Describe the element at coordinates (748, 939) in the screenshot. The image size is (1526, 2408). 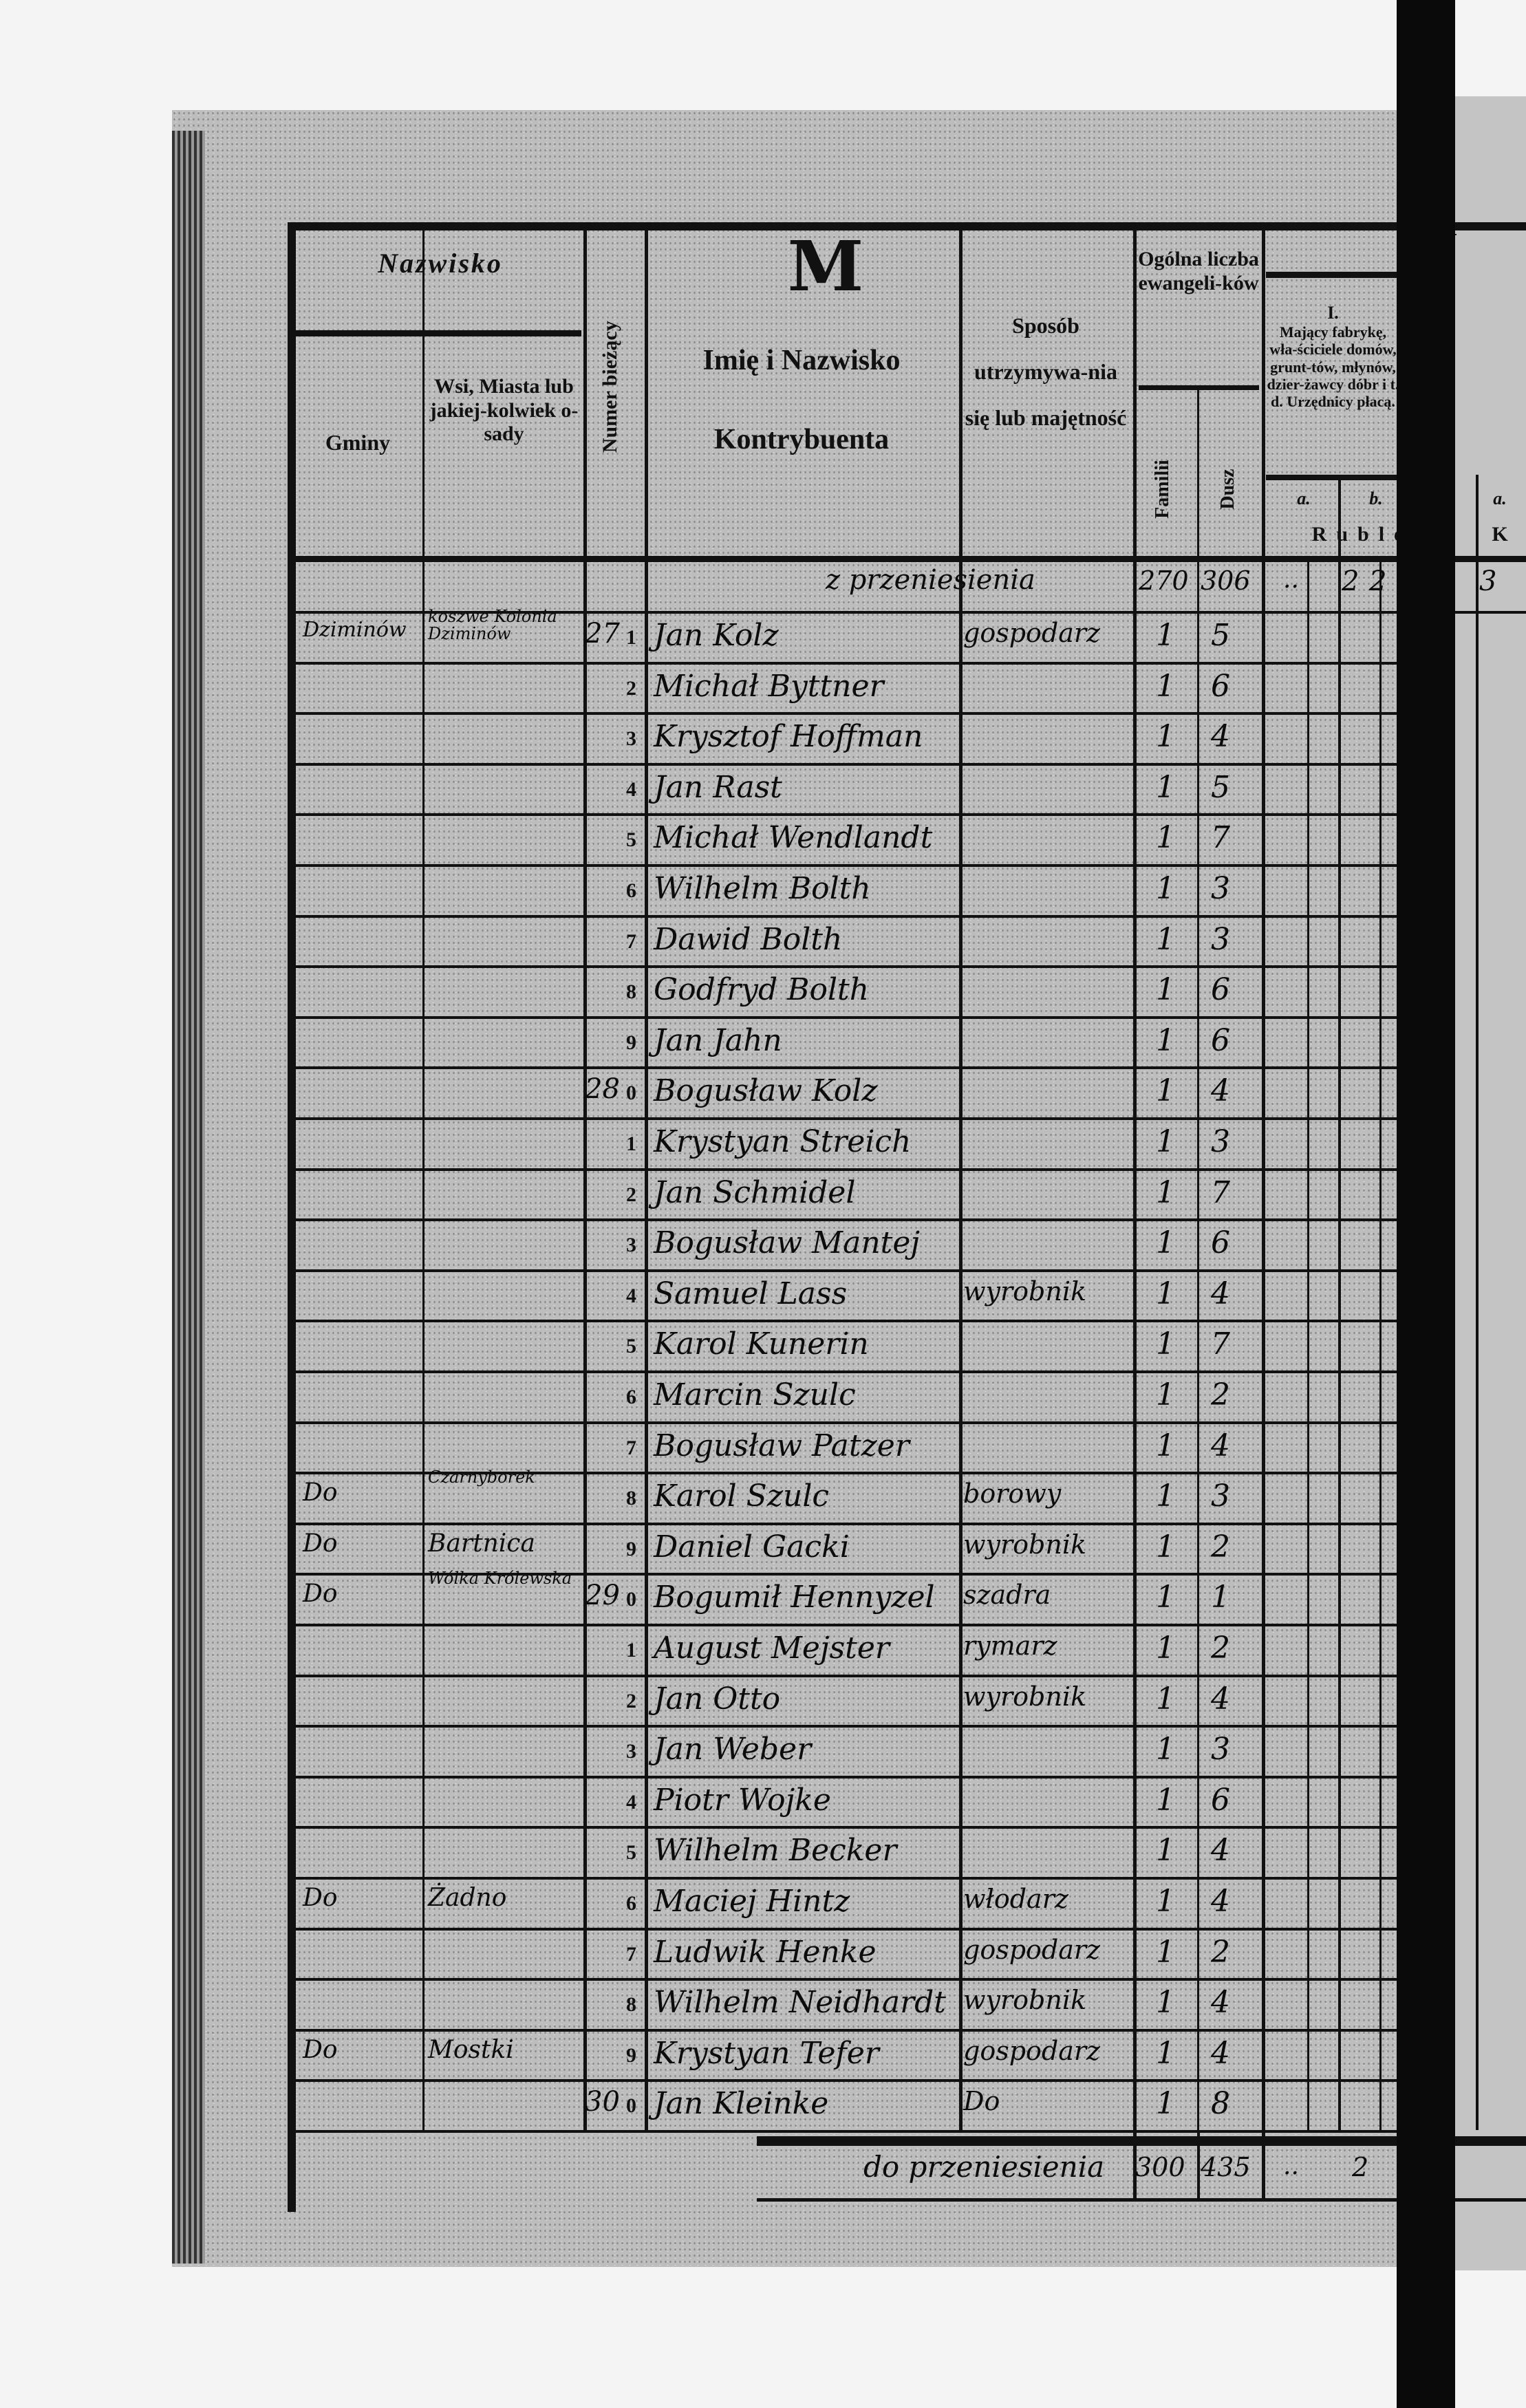
I see `row-contributor-name: Dawid Bolth` at that location.